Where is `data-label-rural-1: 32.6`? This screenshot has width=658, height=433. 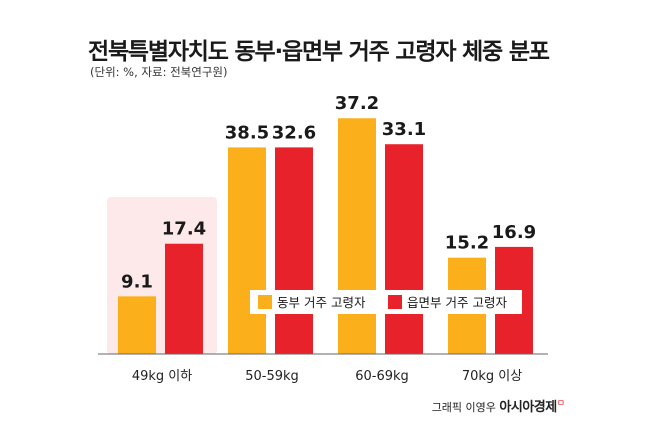
data-label-rural-1: 32.6 is located at coordinates (294, 132).